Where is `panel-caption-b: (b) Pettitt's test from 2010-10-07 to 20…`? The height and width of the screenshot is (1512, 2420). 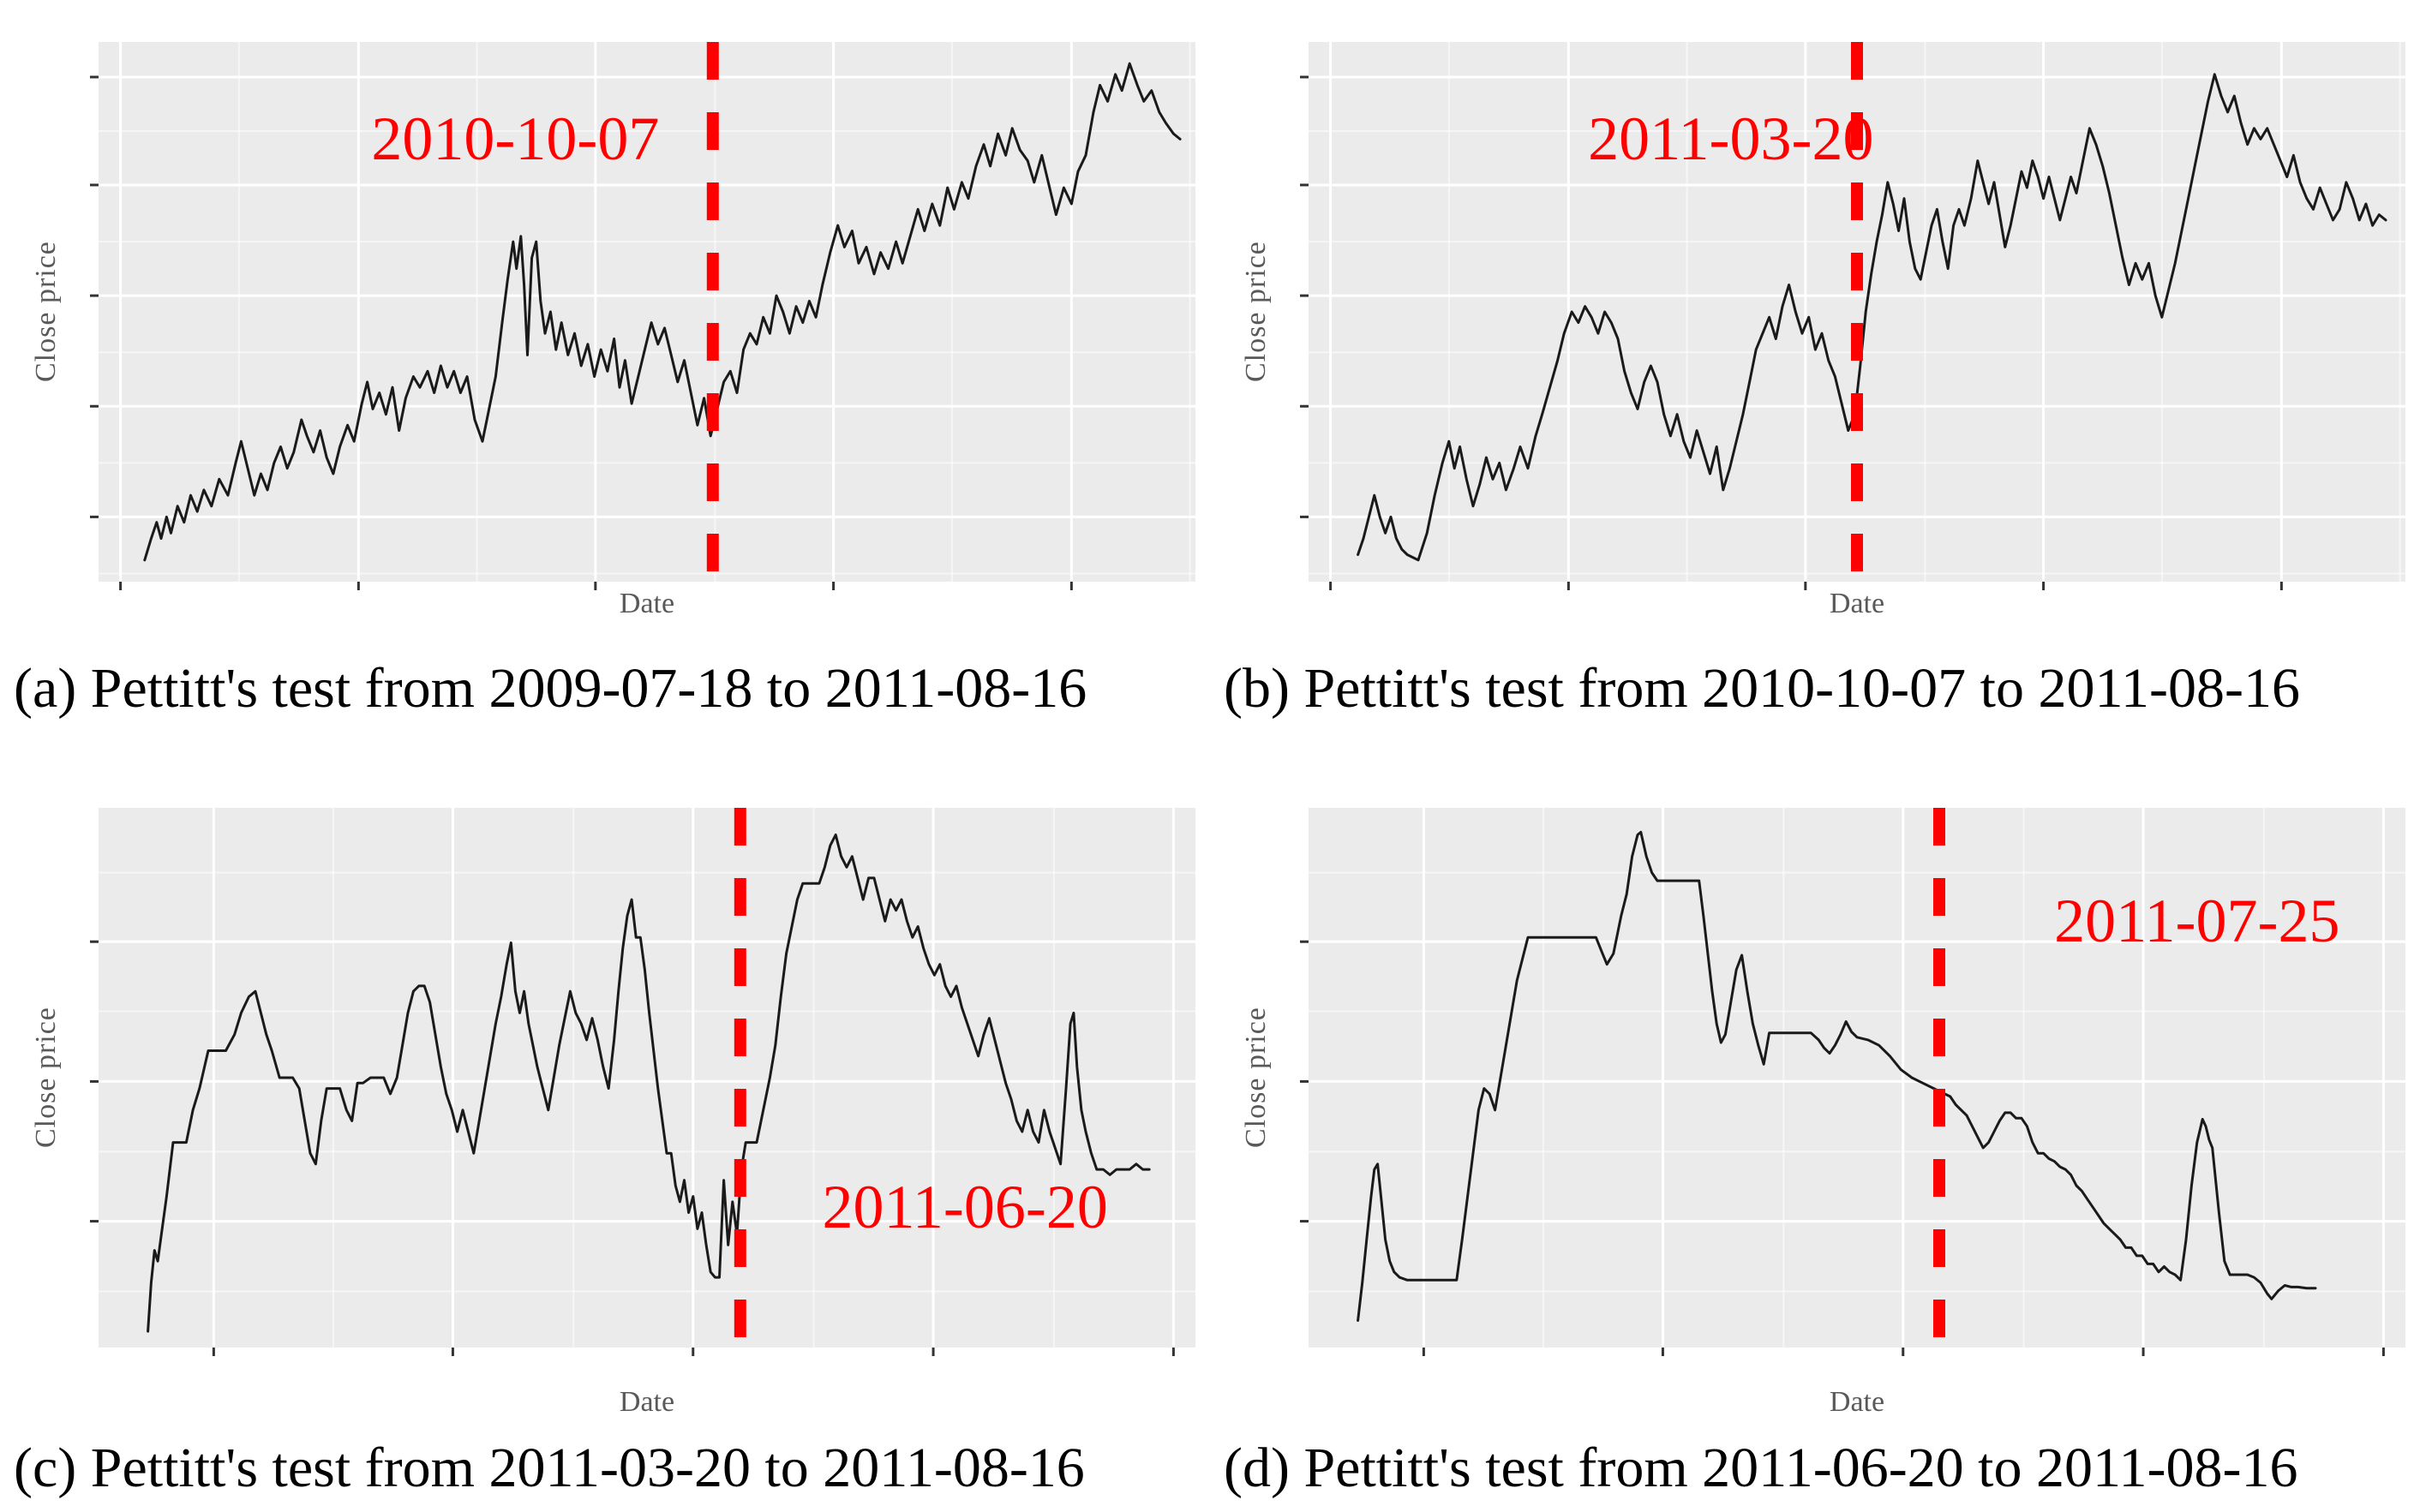 panel-caption-b: (b) Pettitt's test from 2010-10-07 to 20… is located at coordinates (1762, 688).